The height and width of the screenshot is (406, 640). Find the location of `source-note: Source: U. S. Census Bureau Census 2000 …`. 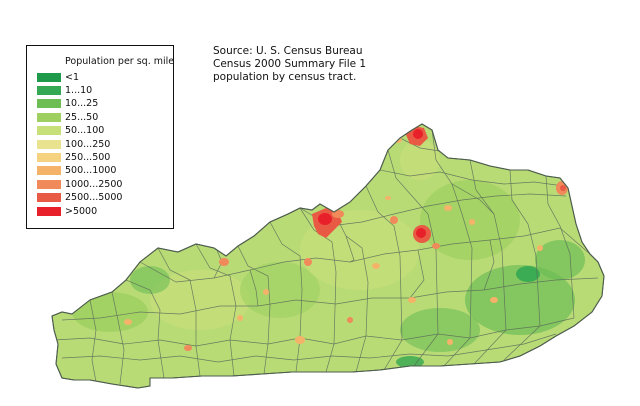

source-note: Source: U. S. Census Bureau Census 2000 … is located at coordinates (289, 64).